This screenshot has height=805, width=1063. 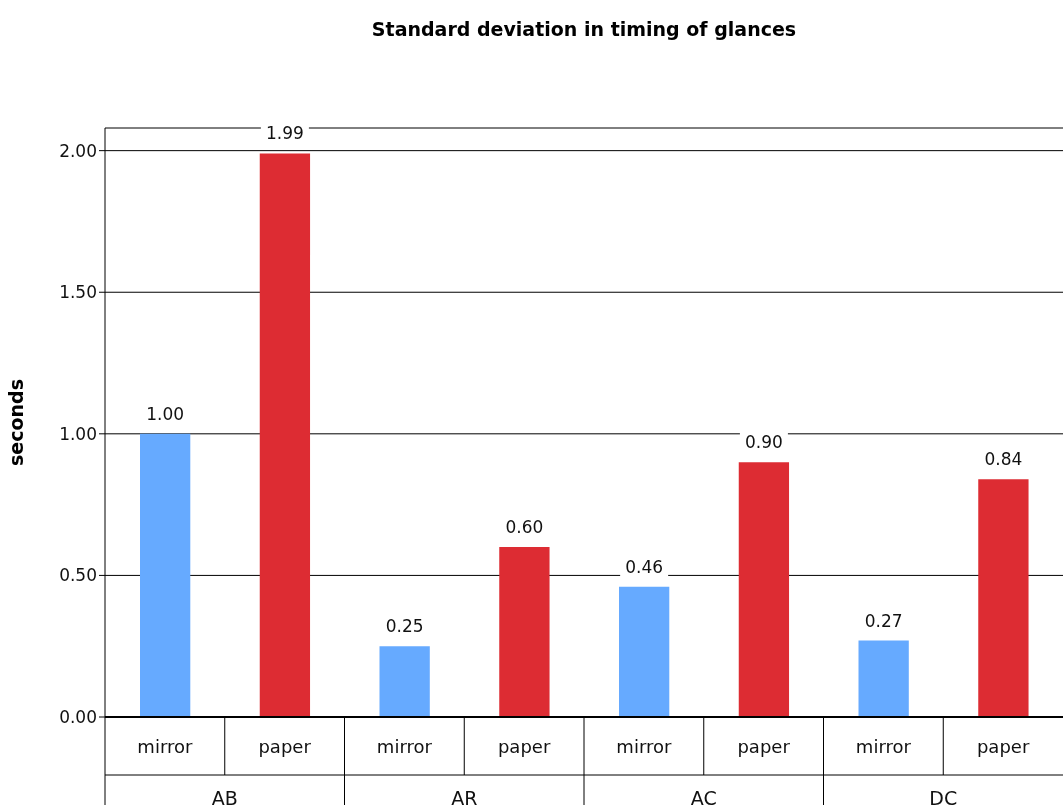 What do you see at coordinates (165, 413) in the screenshot?
I see `data-label: 1.00` at bounding box center [165, 413].